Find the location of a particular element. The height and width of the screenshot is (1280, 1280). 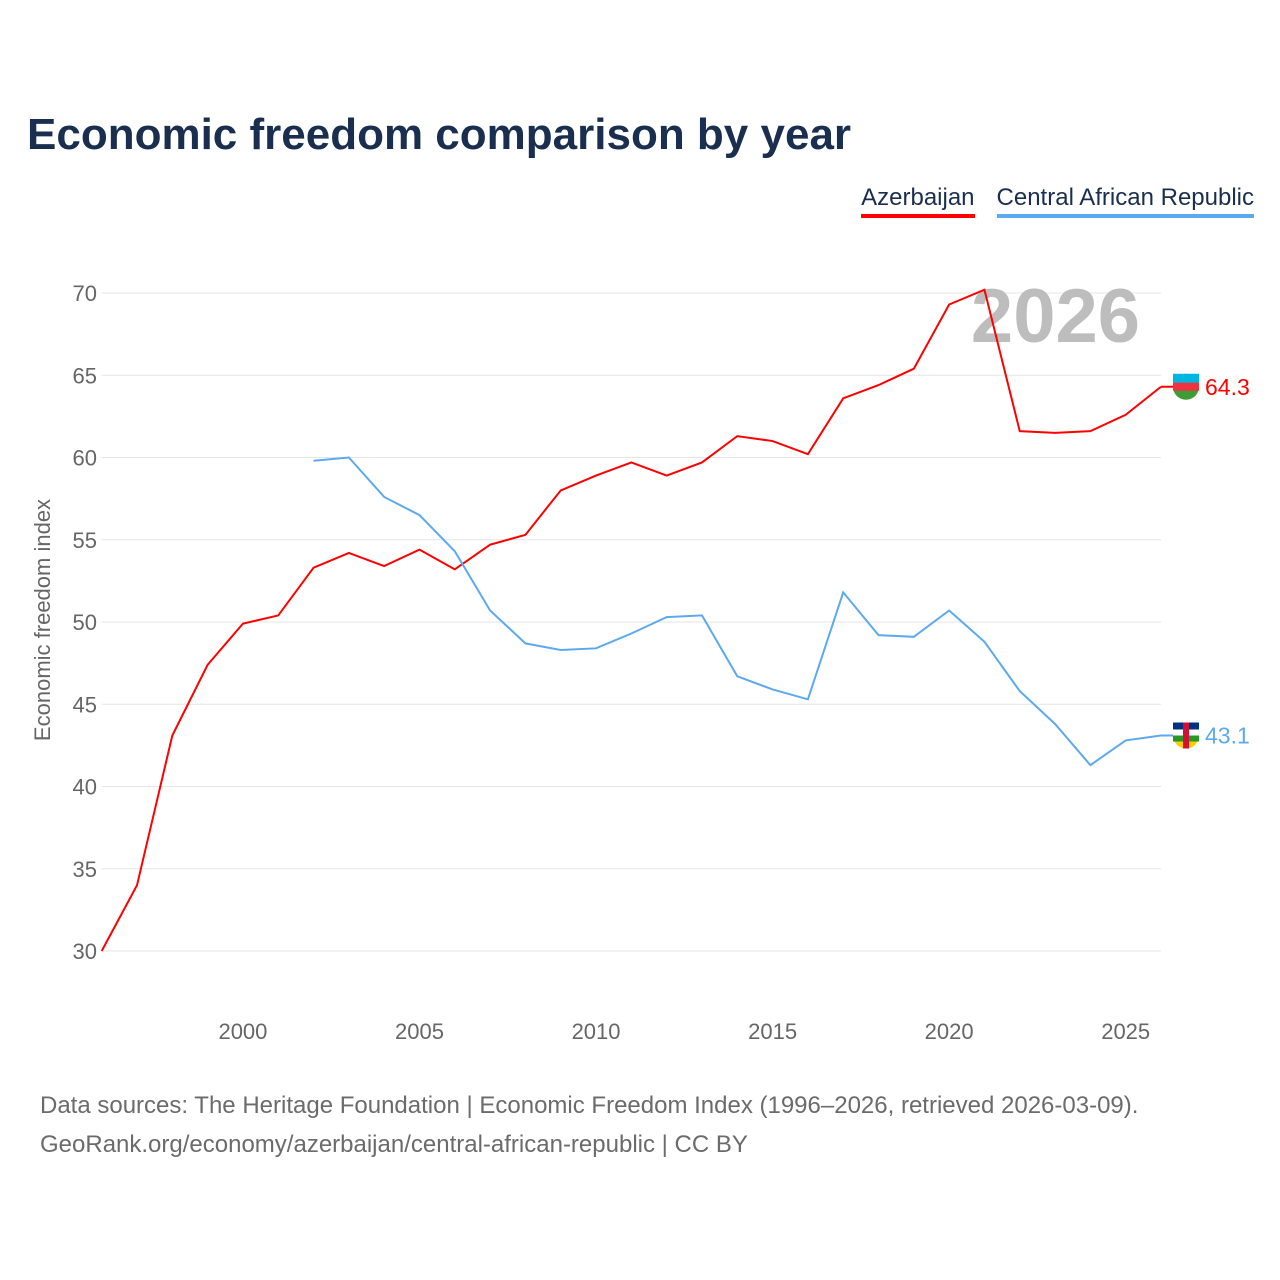

year-watermark: 2026 is located at coordinates (1055, 316).